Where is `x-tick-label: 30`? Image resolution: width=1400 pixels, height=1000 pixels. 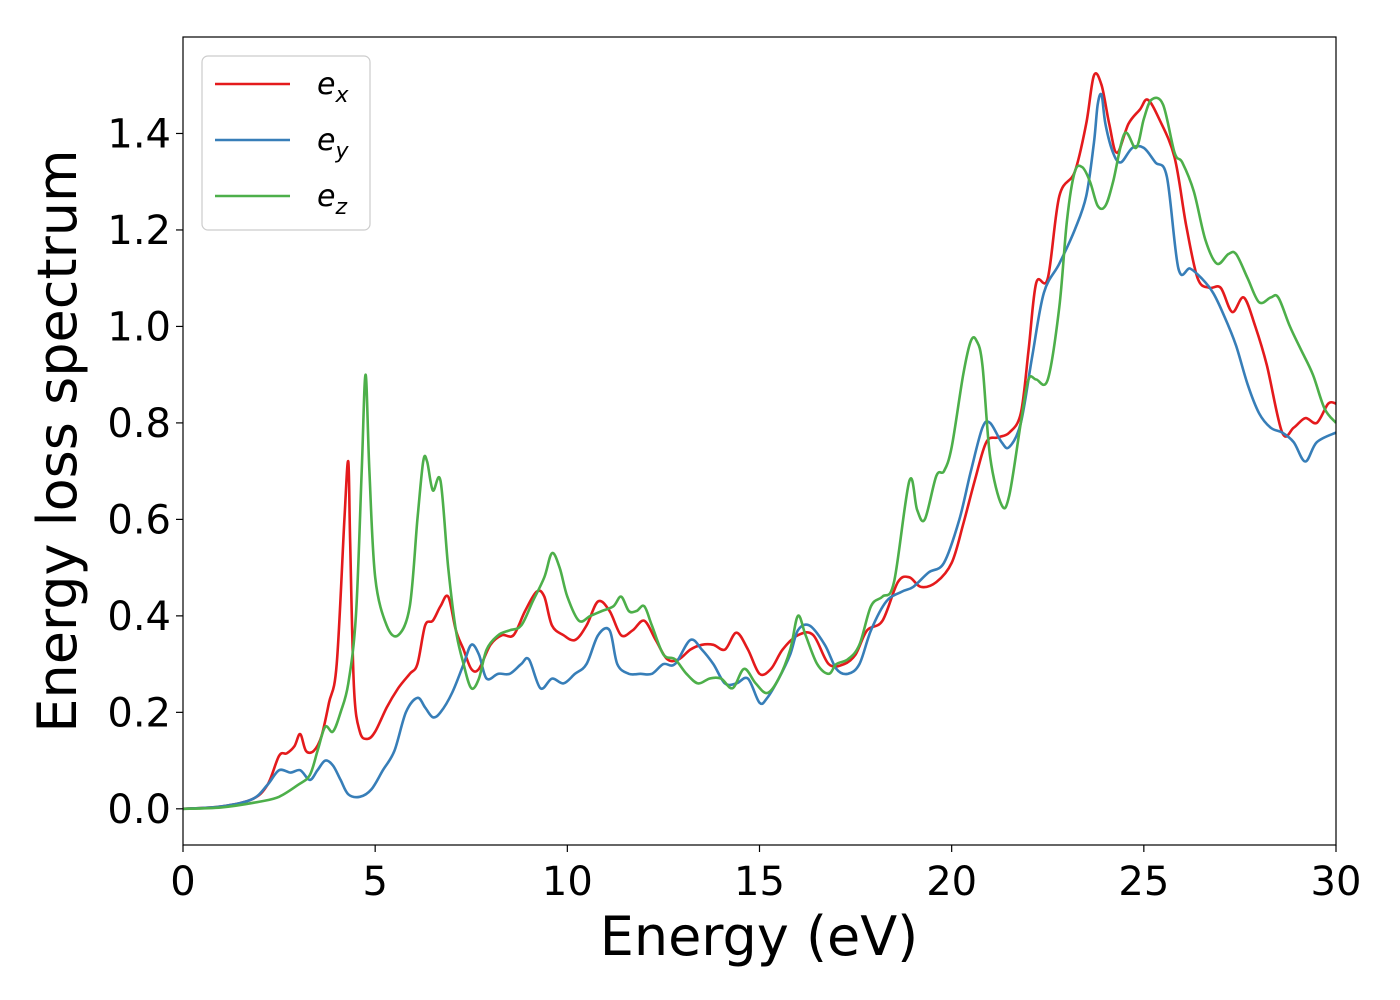 x-tick-label: 30 is located at coordinates (1336, 882).